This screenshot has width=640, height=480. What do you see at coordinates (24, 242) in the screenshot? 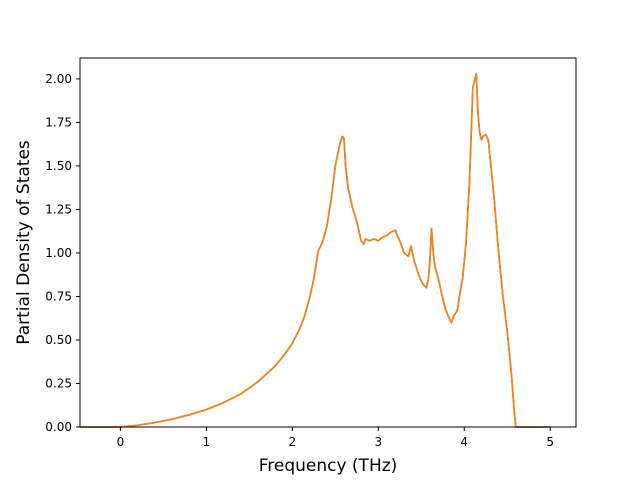
I see `y-axis-label: Partial Density of States` at bounding box center [24, 242].